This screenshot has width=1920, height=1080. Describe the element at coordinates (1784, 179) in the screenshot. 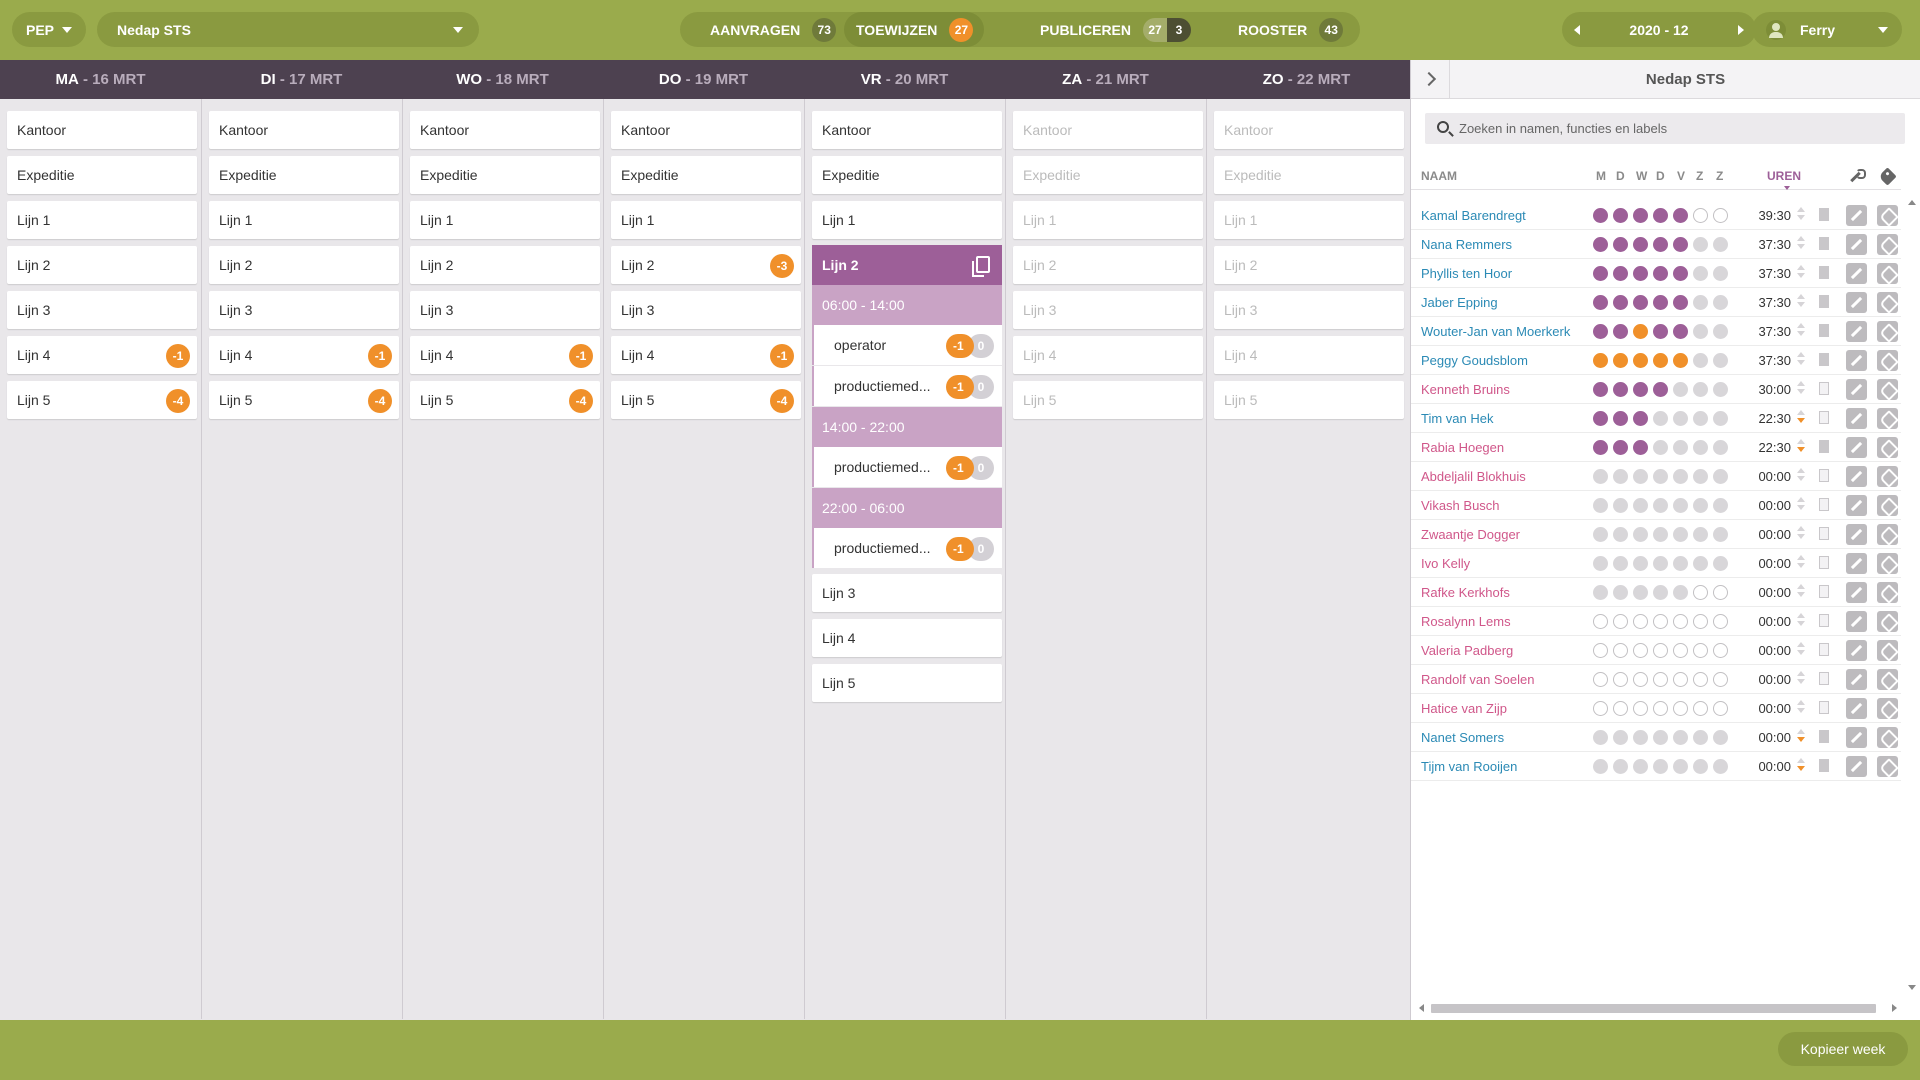

I see `column-header-hours: UREN` at that location.